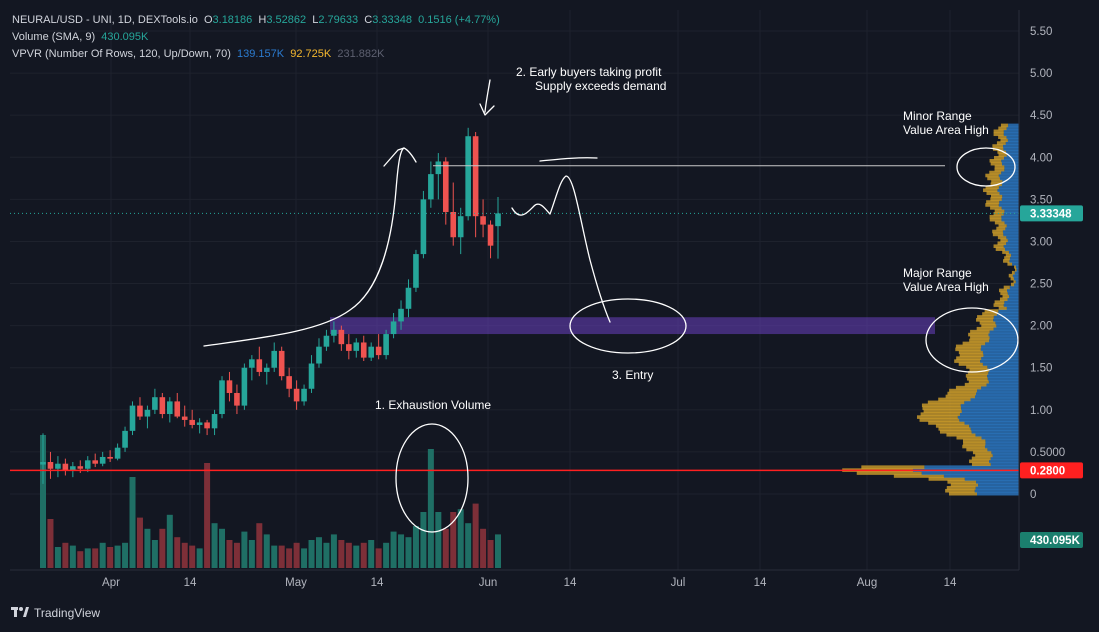 The image size is (1099, 632). What do you see at coordinates (632, 326) in the screenshot?
I see `entry-zone` at bounding box center [632, 326].